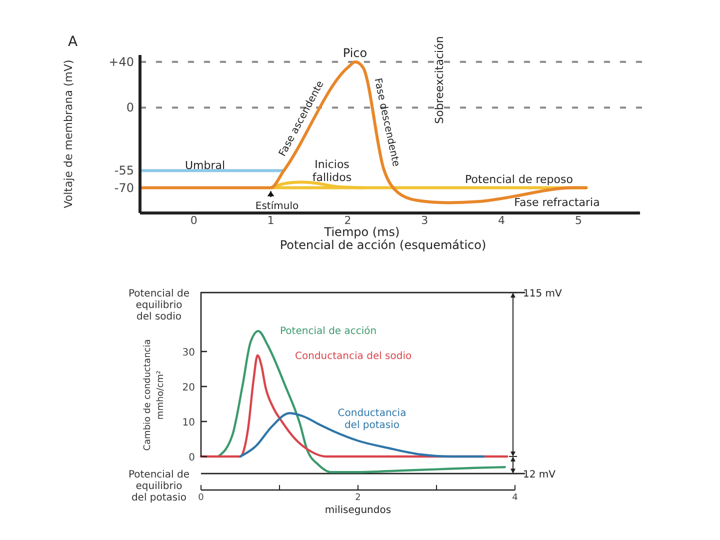 The height and width of the screenshot is (540, 720). Describe the element at coordinates (539, 475) in the screenshot. I see `y2-tick-label: 12 mV` at that location.